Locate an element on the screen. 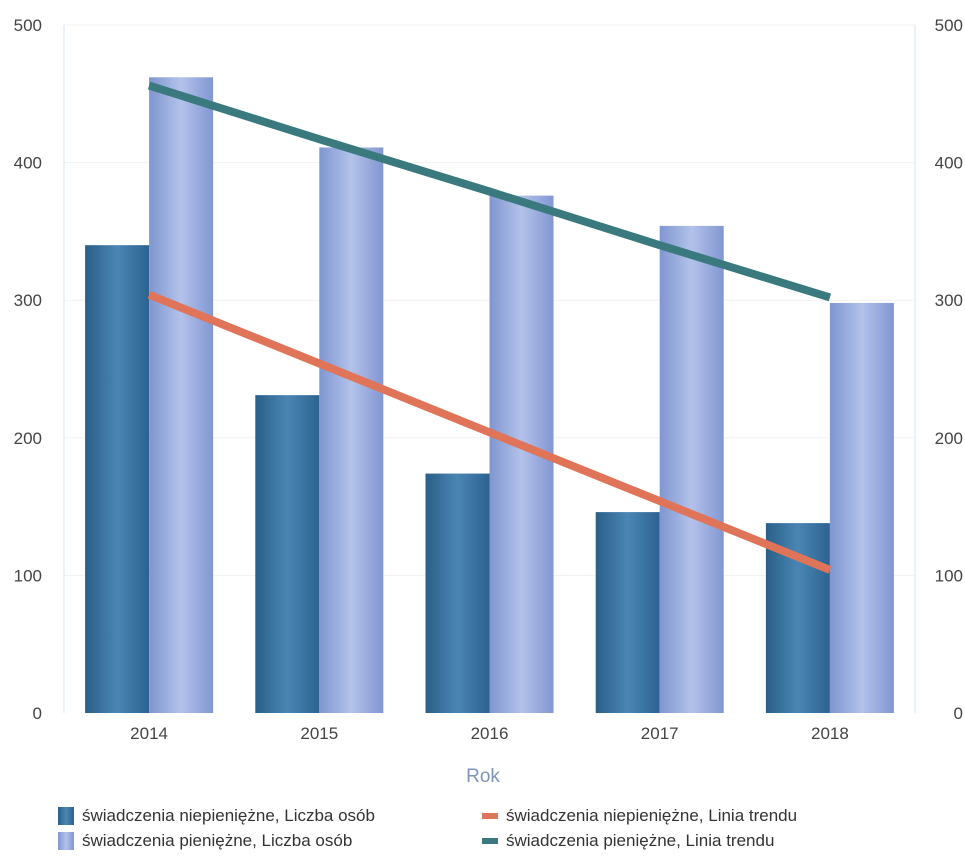 Image resolution: width=965 pixels, height=856 pixels. y-tick-labels: 0 100 200 300 400 500 is located at coordinates (28, 369).